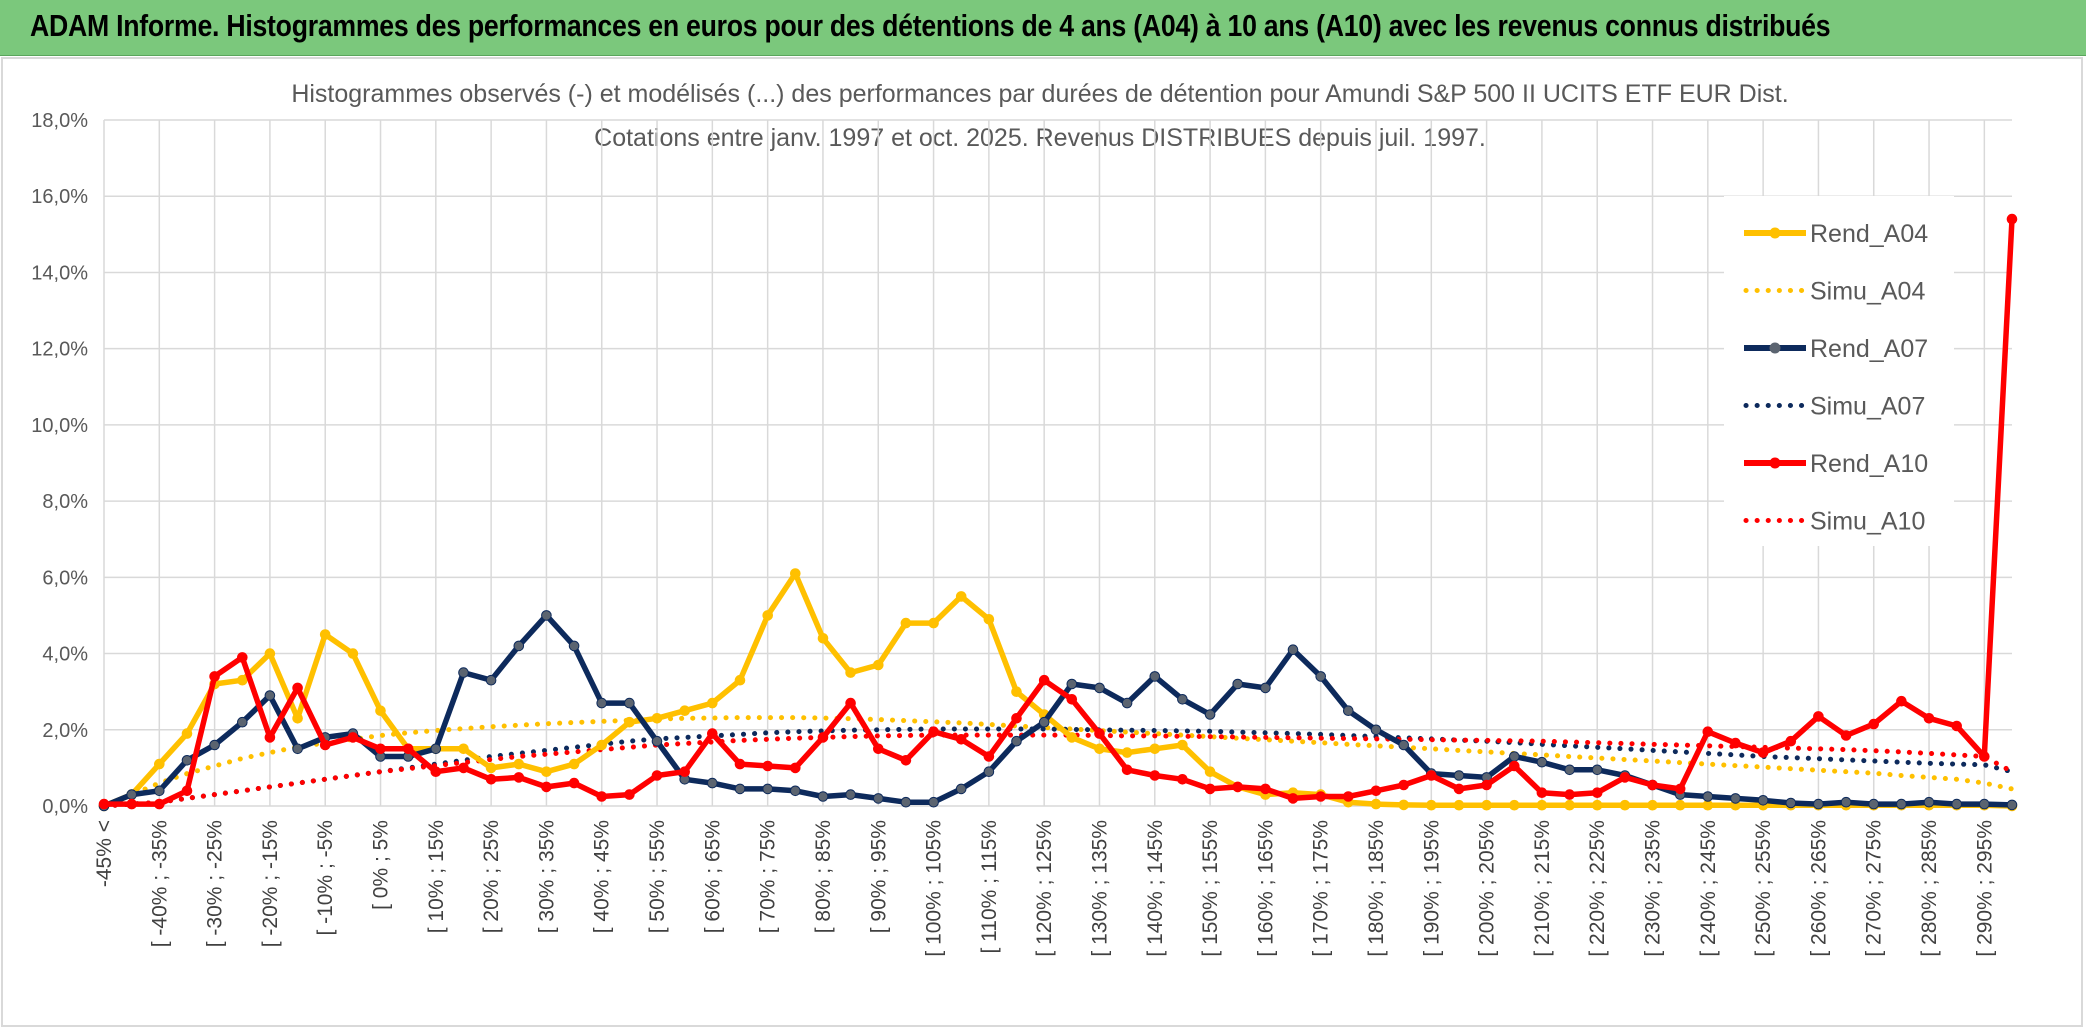 The image size is (2086, 1033). Describe the element at coordinates (59, 426) in the screenshot. I see `y-tick-label: 10,0%` at that location.